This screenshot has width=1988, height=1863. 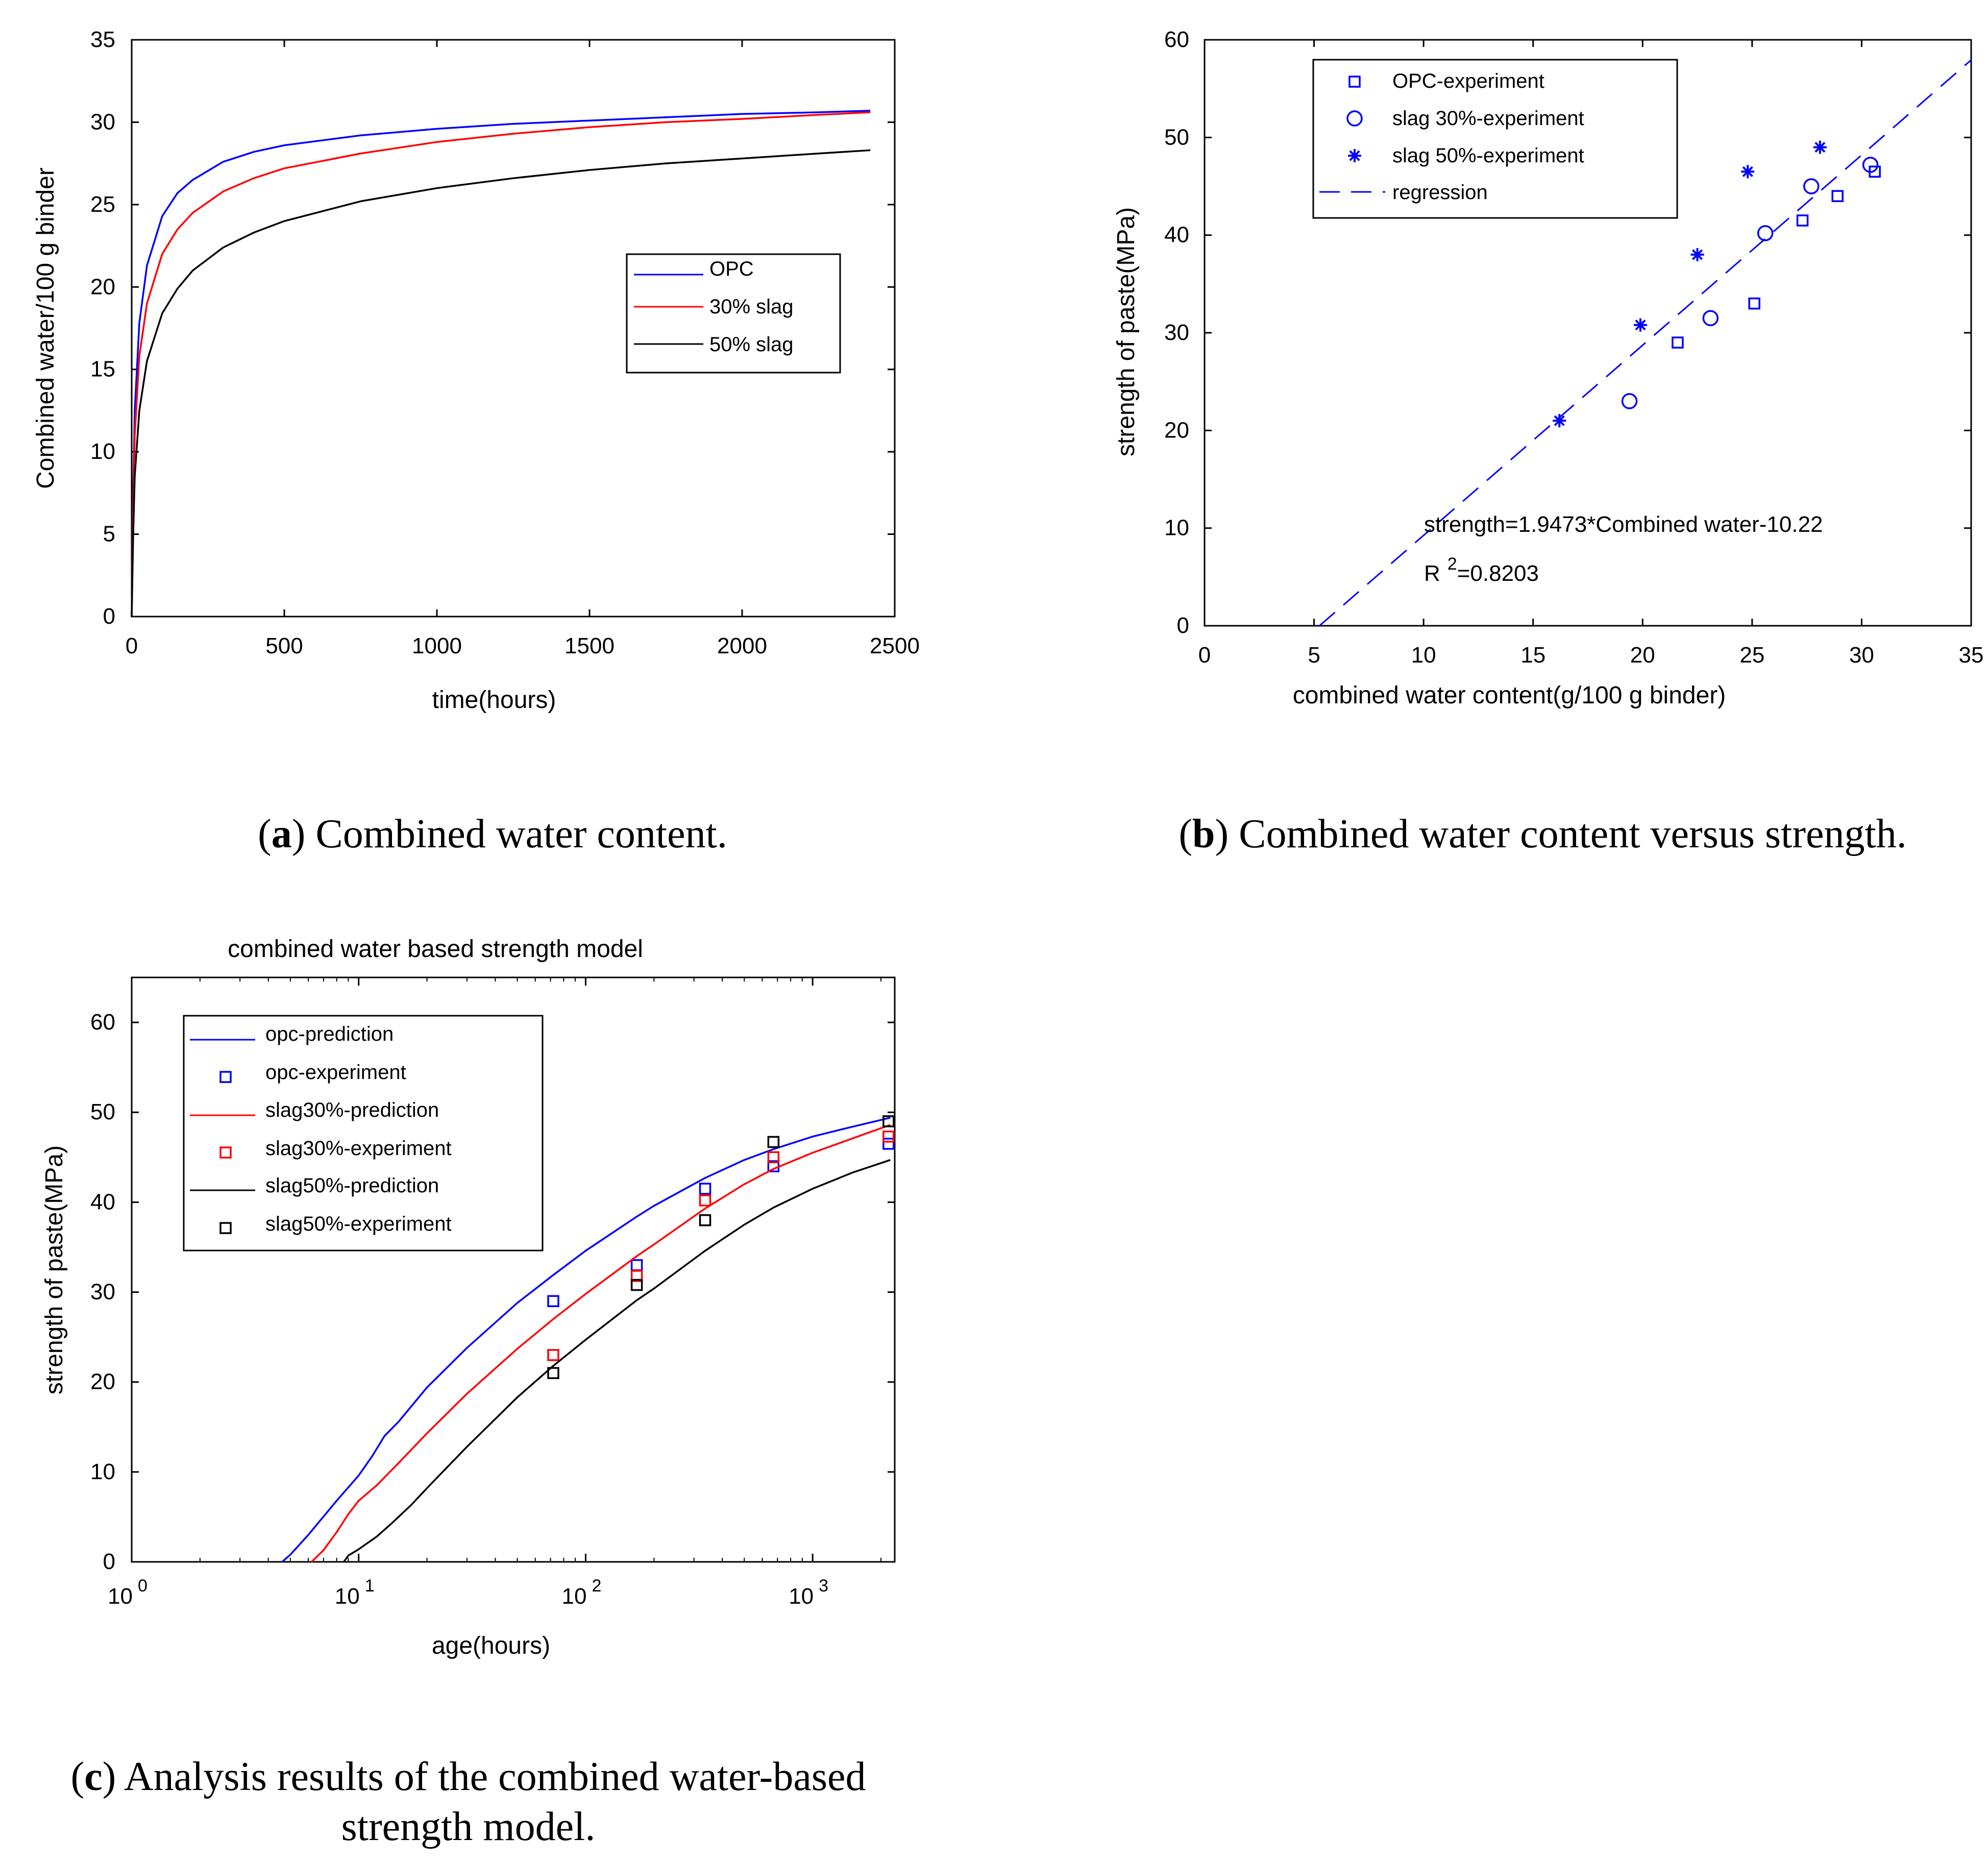 I want to click on x-tick-label: 5, so click(x=1314, y=655).